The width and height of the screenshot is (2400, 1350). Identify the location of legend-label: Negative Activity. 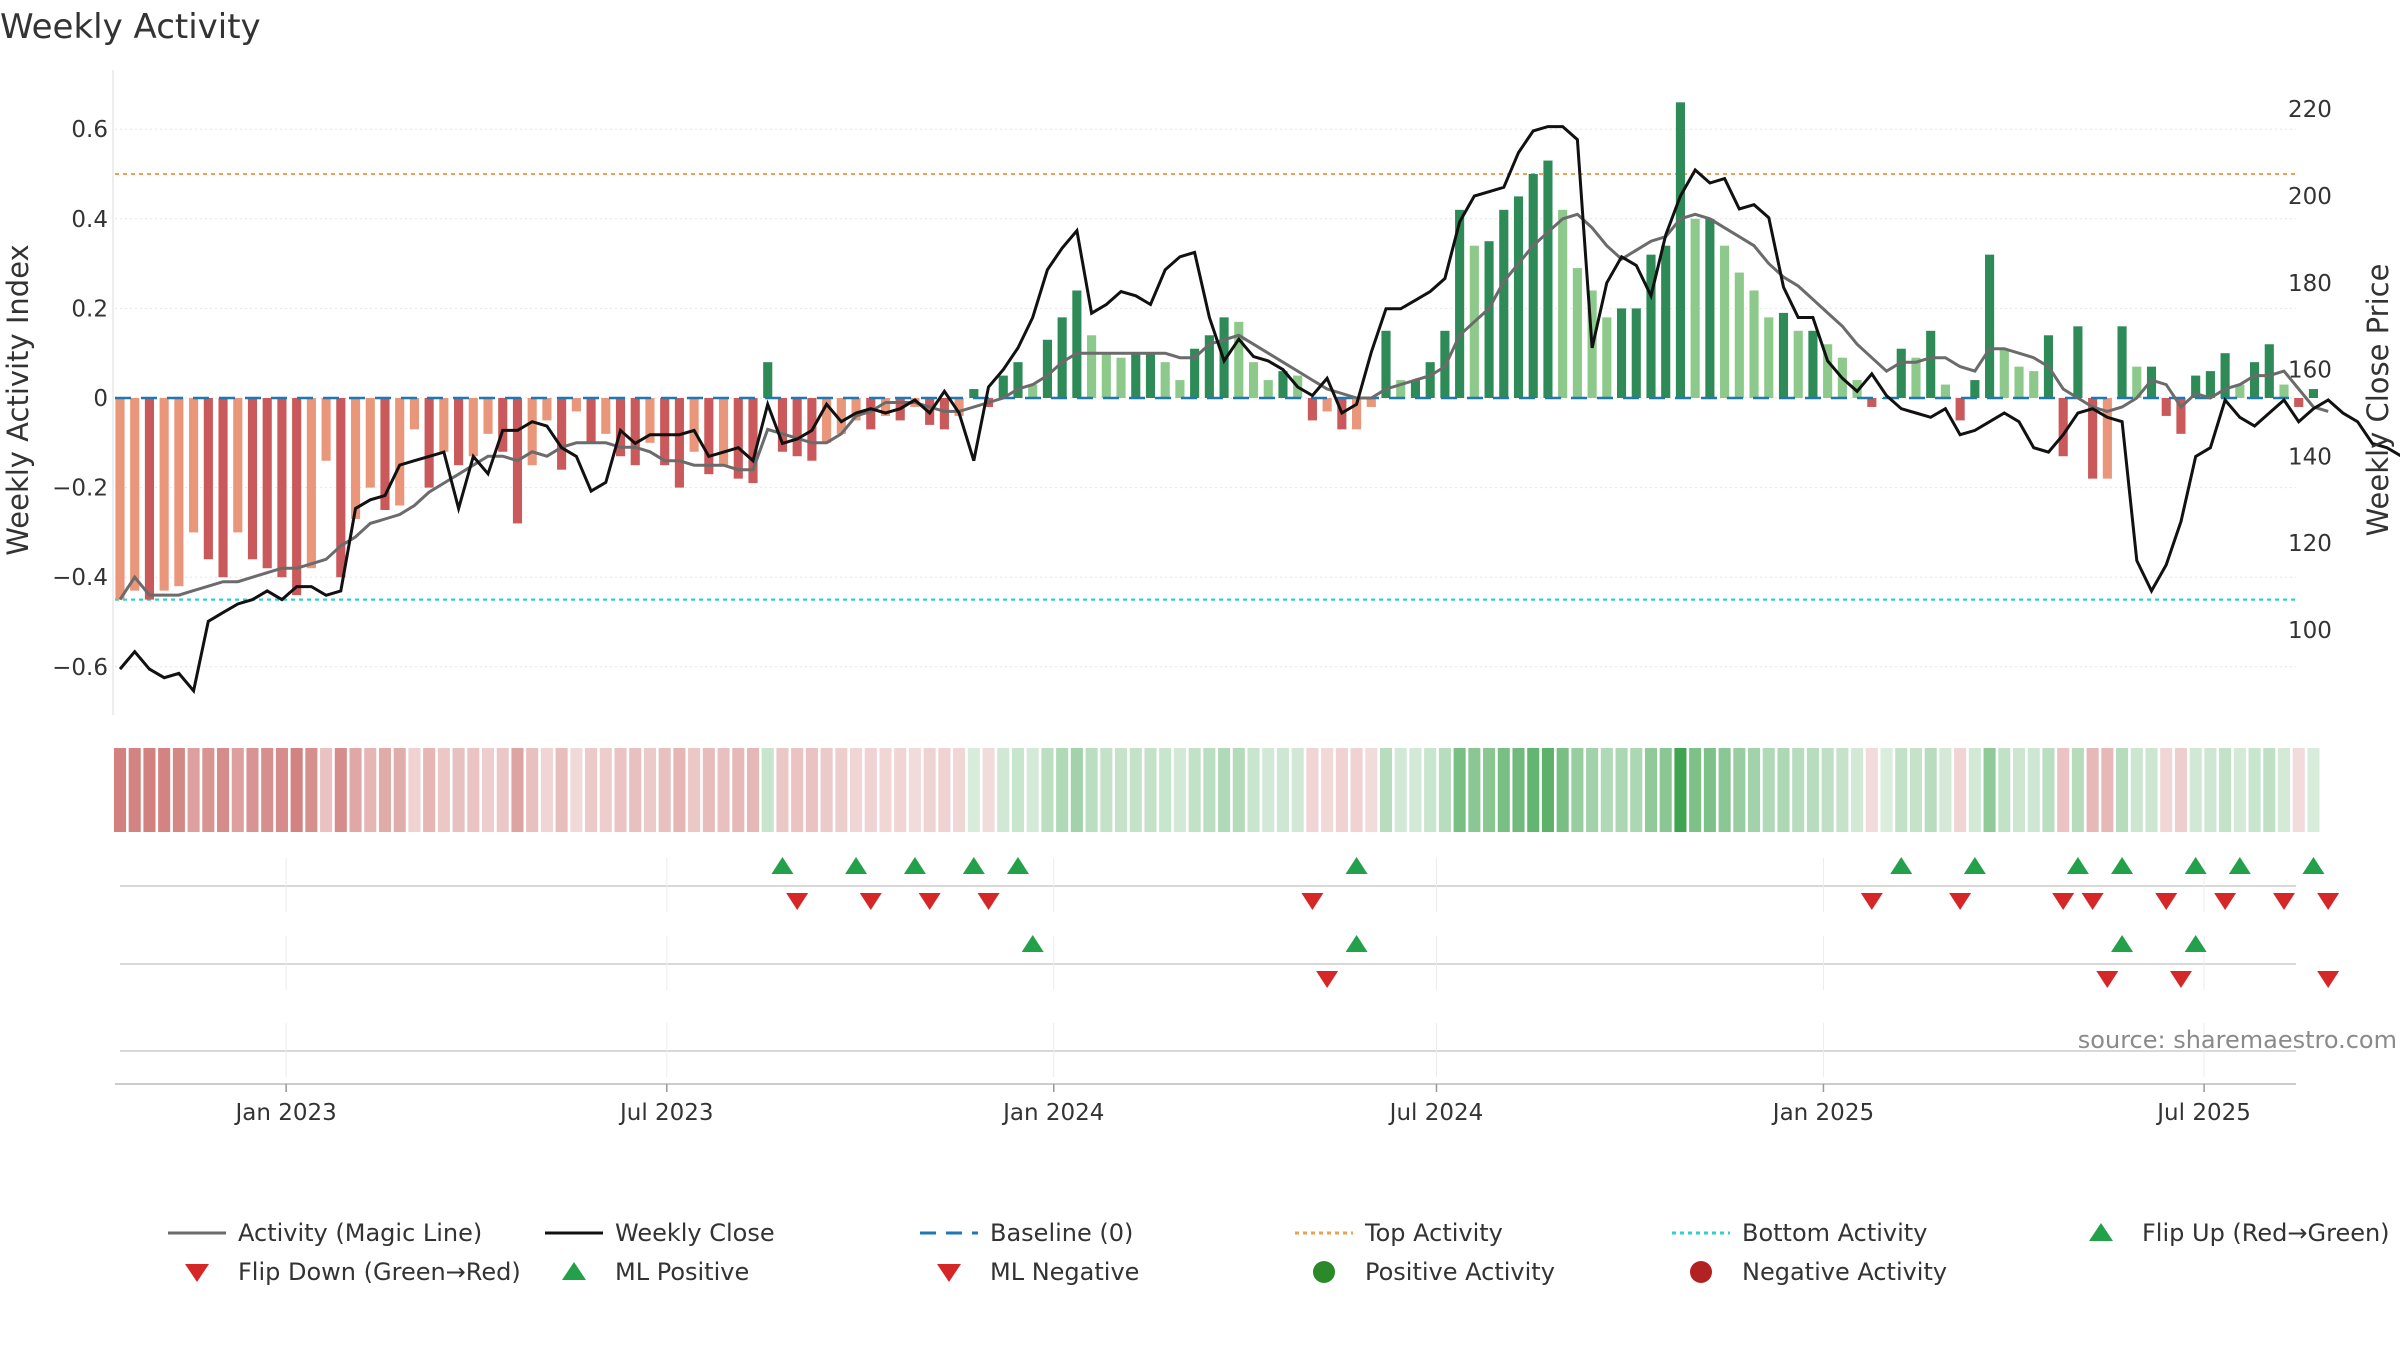
(1844, 1272).